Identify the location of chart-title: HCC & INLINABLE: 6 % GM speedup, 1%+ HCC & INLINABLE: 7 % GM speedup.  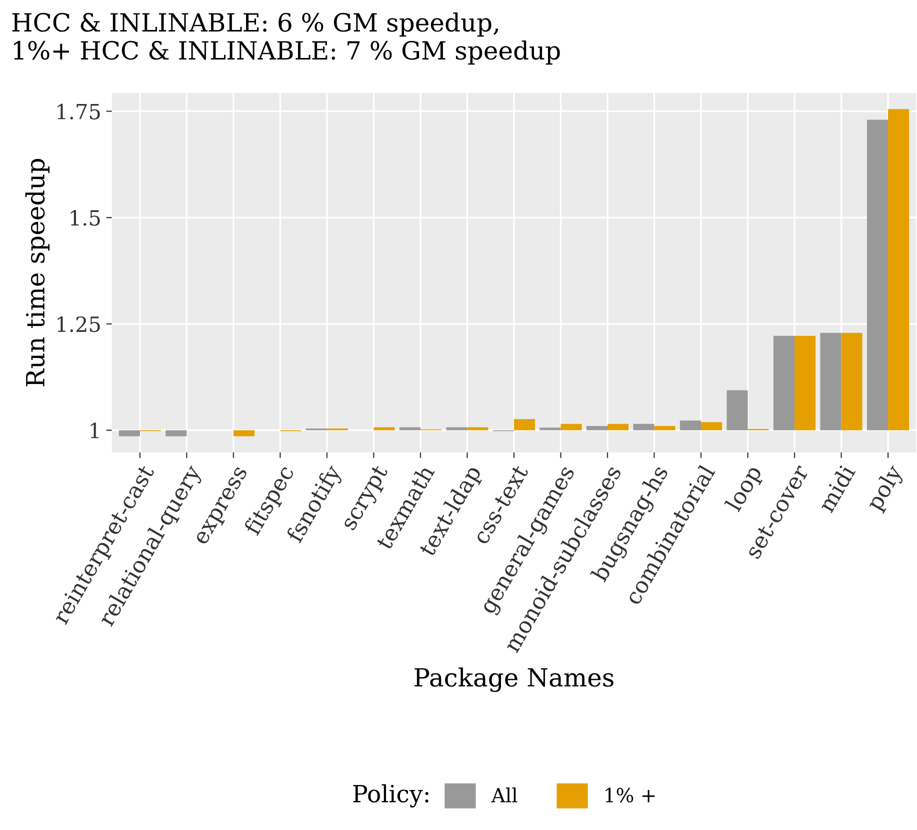
(286, 38).